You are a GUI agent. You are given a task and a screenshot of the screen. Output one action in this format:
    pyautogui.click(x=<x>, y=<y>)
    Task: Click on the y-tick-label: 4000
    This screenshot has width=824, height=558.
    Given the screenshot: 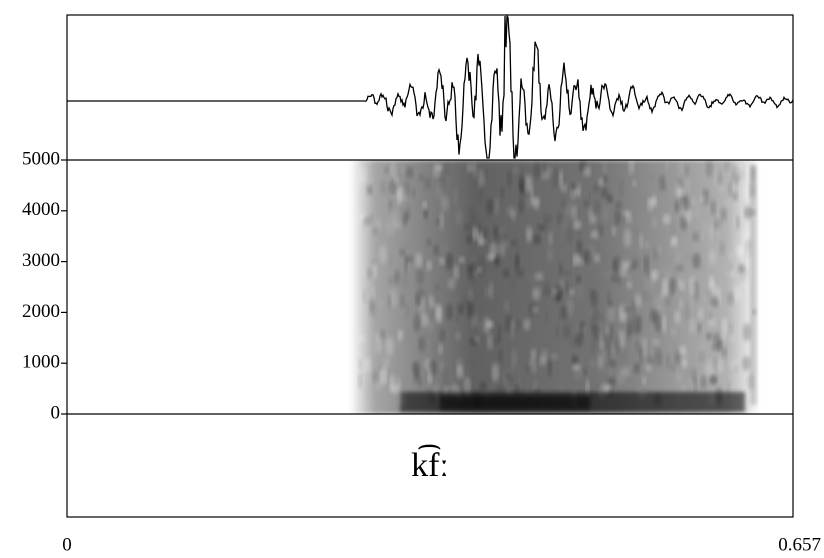 What is the action you would take?
    pyautogui.click(x=41, y=209)
    